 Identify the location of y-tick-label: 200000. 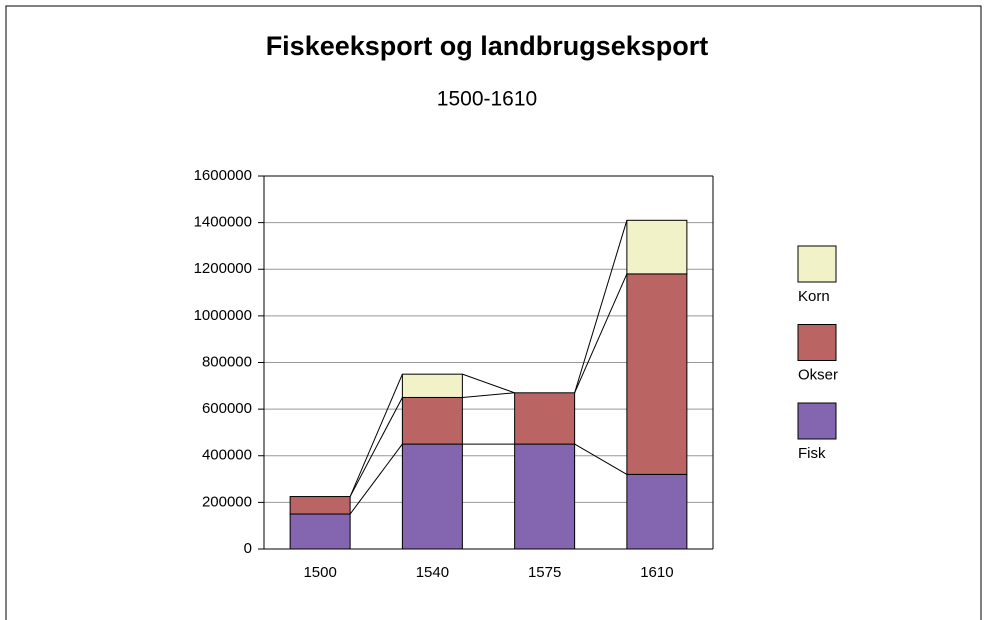
(227, 501).